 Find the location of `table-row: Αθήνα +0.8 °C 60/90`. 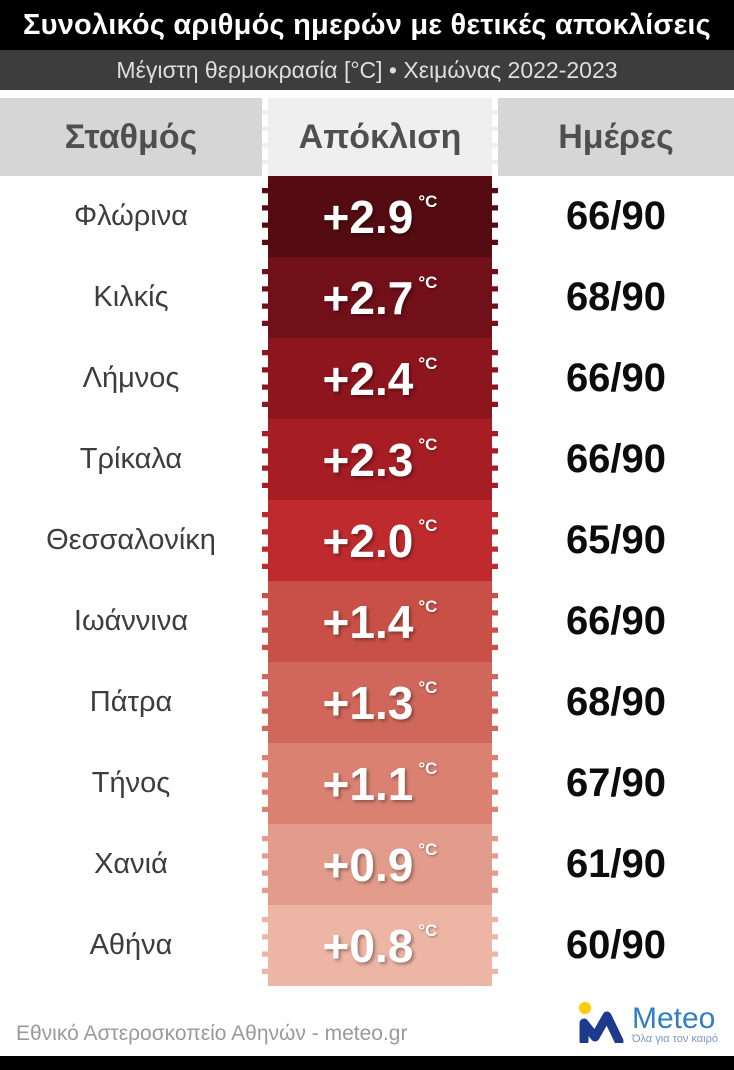

table-row: Αθήνα +0.8 °C 60/90 is located at coordinates (367, 945).